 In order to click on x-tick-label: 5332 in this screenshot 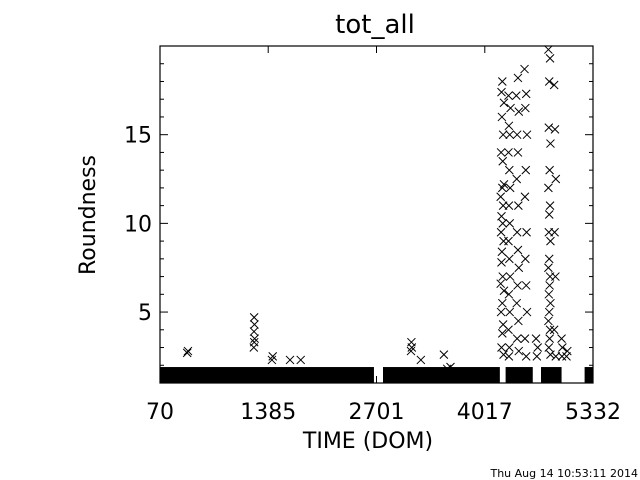, I will do `click(593, 412)`.